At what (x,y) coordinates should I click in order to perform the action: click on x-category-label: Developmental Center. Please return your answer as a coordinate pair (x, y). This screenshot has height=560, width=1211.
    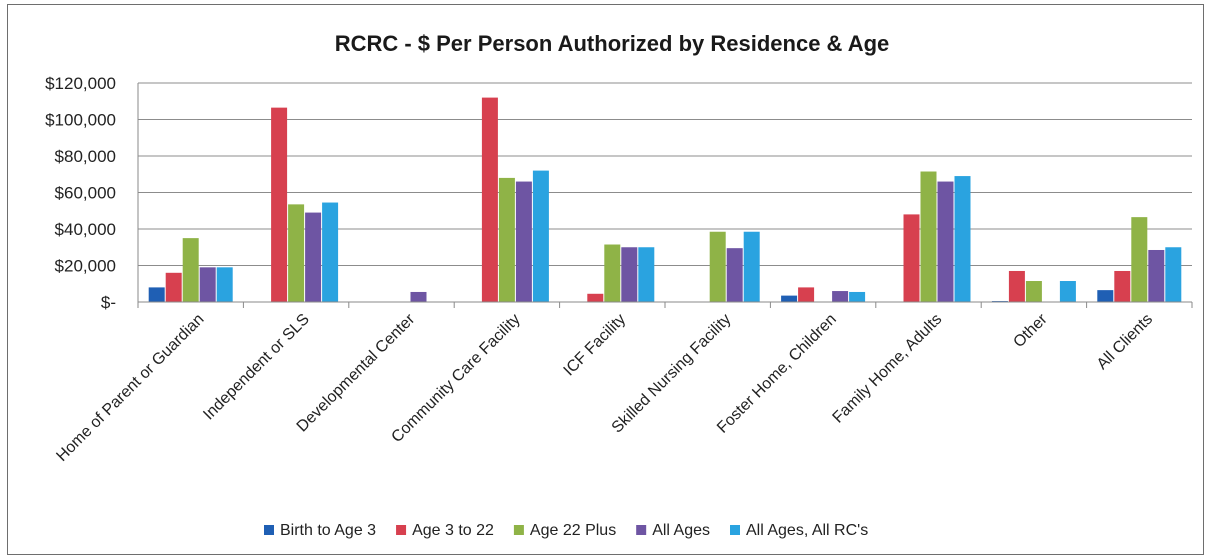
    Looking at the image, I should click on (356, 372).